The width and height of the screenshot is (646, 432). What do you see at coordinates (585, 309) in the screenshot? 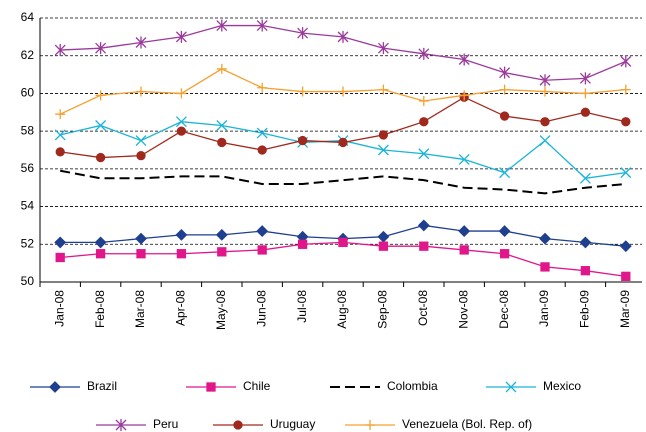
I see `x-tick-label: Feb-09` at bounding box center [585, 309].